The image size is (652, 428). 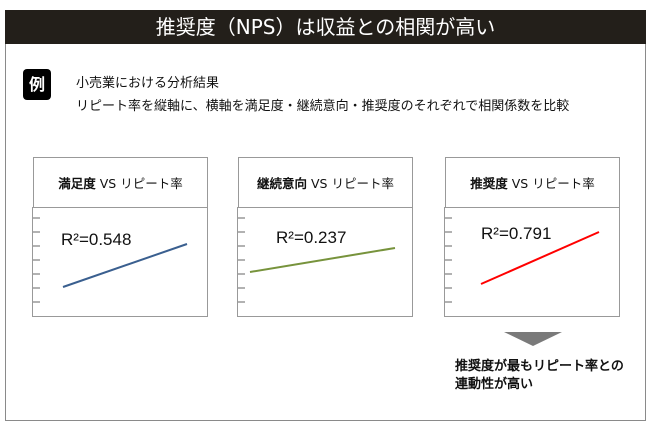 I want to click on chart-title: 継続意向 VS リピート率, so click(x=325, y=182).